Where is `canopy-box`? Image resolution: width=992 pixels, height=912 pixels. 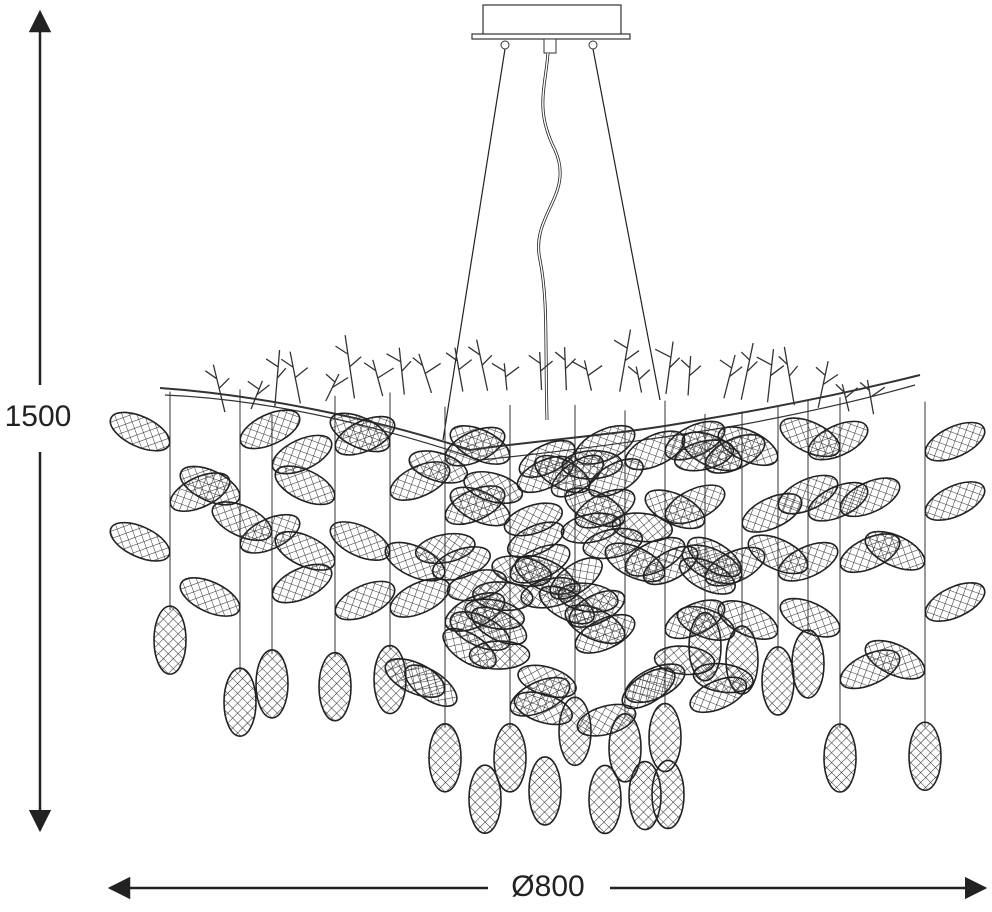
canopy-box is located at coordinates (552, 20).